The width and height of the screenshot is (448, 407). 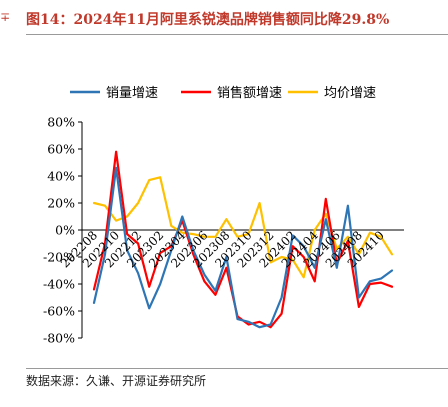 I want to click on chart-legend: 销量增速 销售额增速 均价增速, so click(x=223, y=93).